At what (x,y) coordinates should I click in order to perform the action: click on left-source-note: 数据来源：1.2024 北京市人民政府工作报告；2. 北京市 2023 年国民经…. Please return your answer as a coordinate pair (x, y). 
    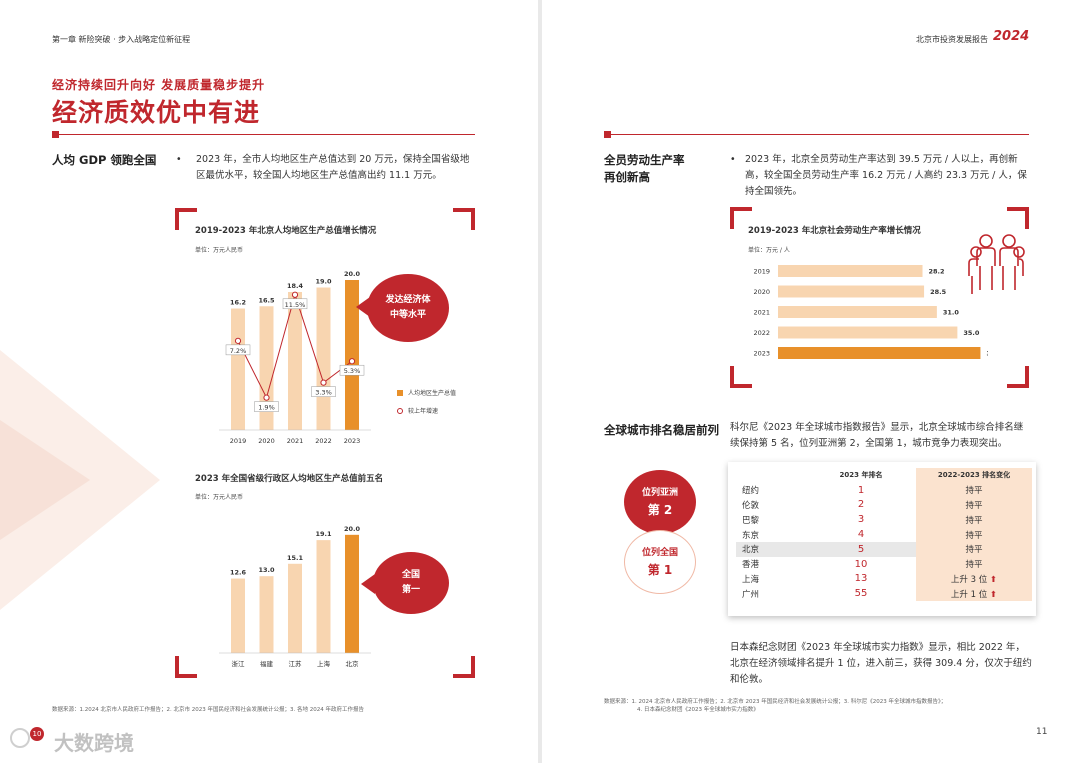
    Looking at the image, I should click on (208, 710).